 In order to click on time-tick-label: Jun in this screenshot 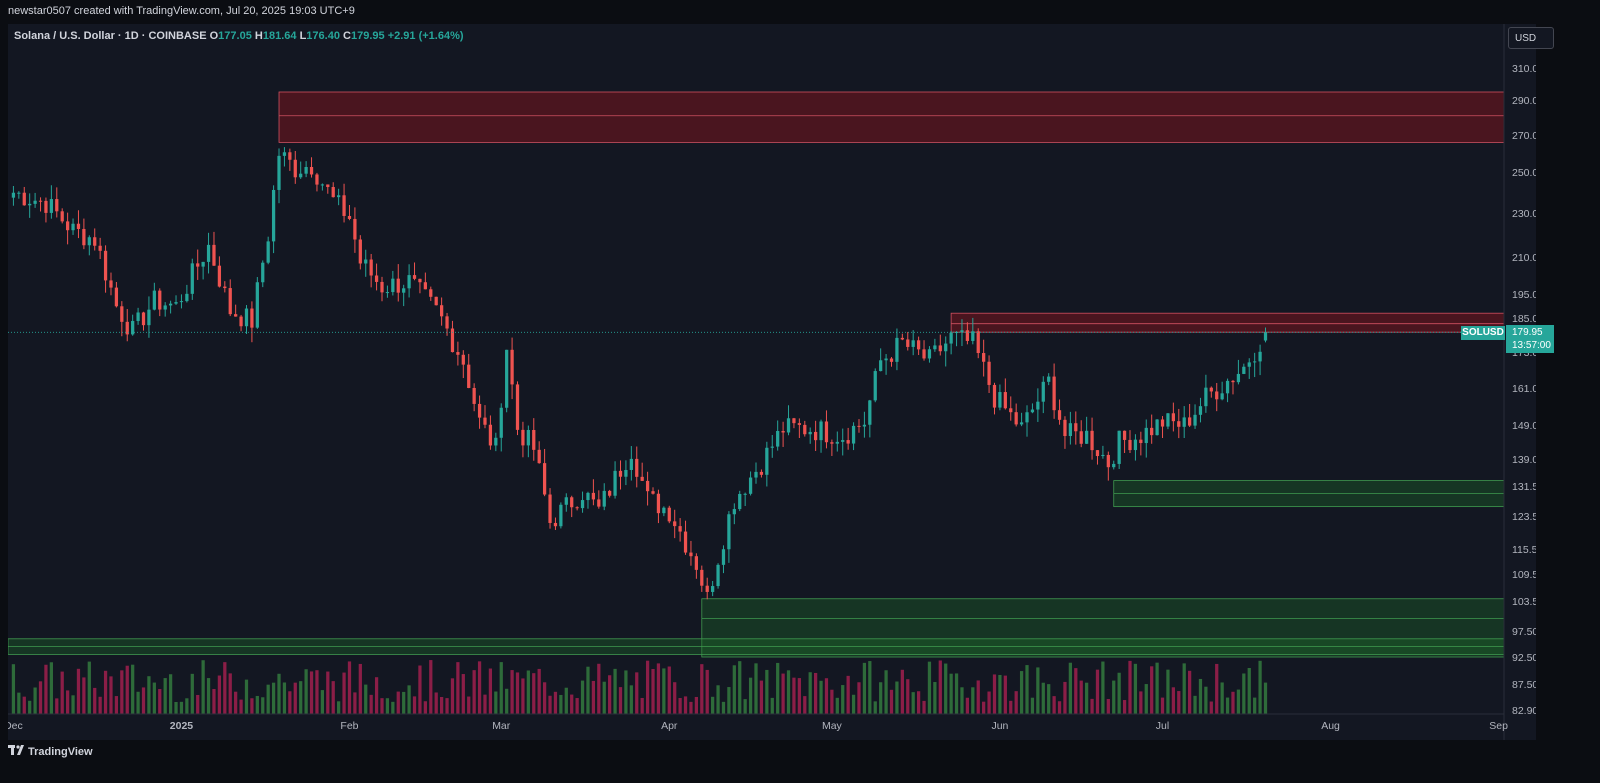, I will do `click(999, 726)`.